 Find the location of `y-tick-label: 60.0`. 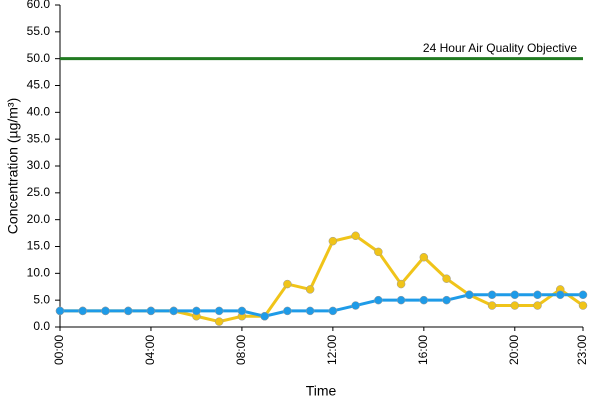

y-tick-label: 60.0 is located at coordinates (39, 5).